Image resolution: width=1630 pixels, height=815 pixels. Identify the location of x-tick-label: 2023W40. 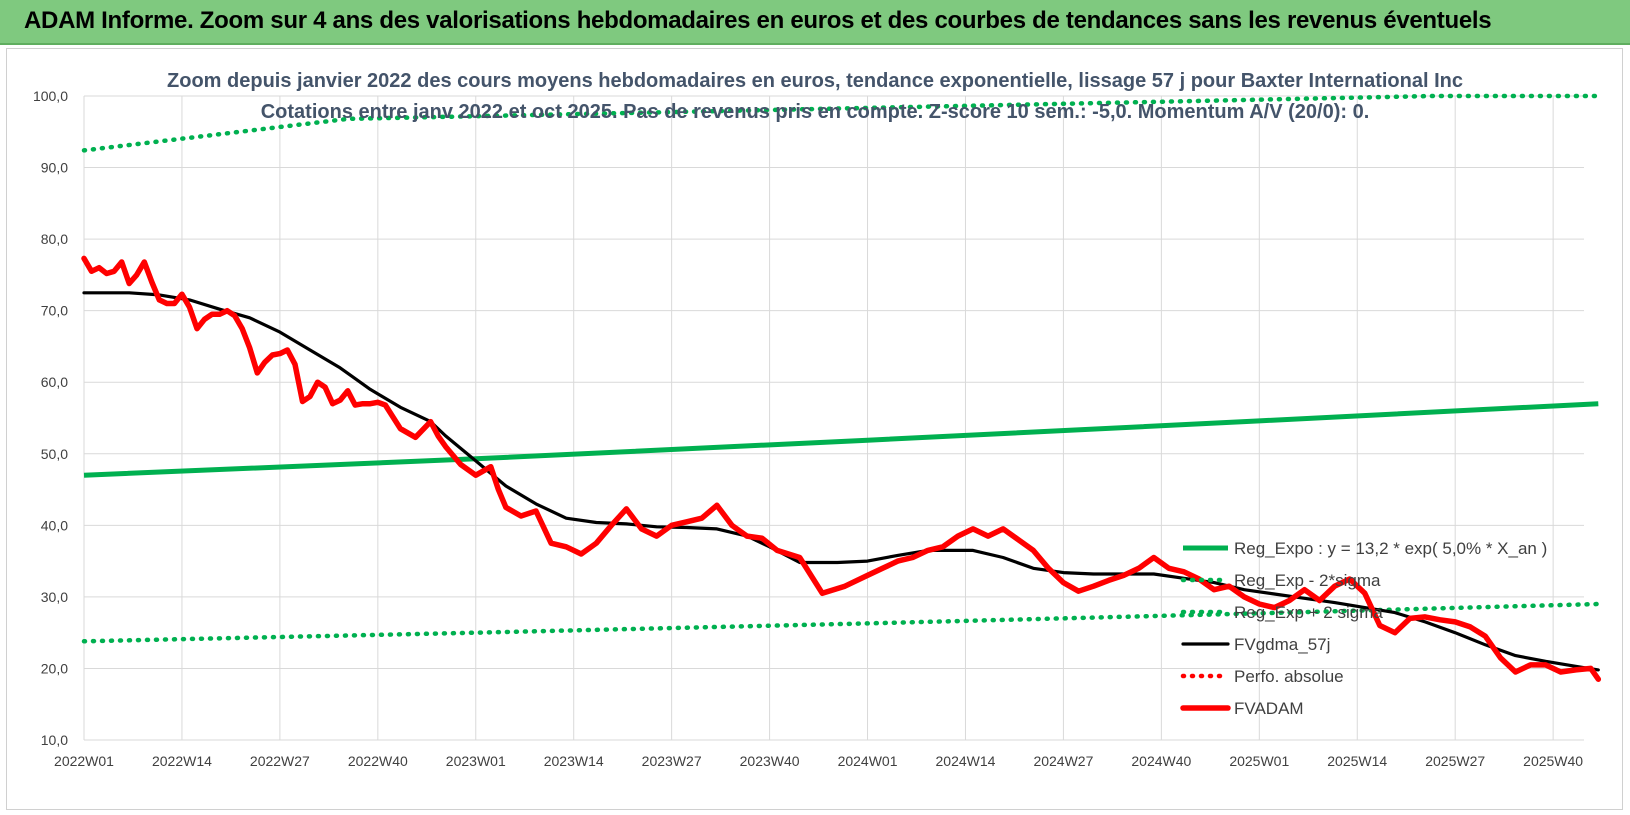
(770, 761).